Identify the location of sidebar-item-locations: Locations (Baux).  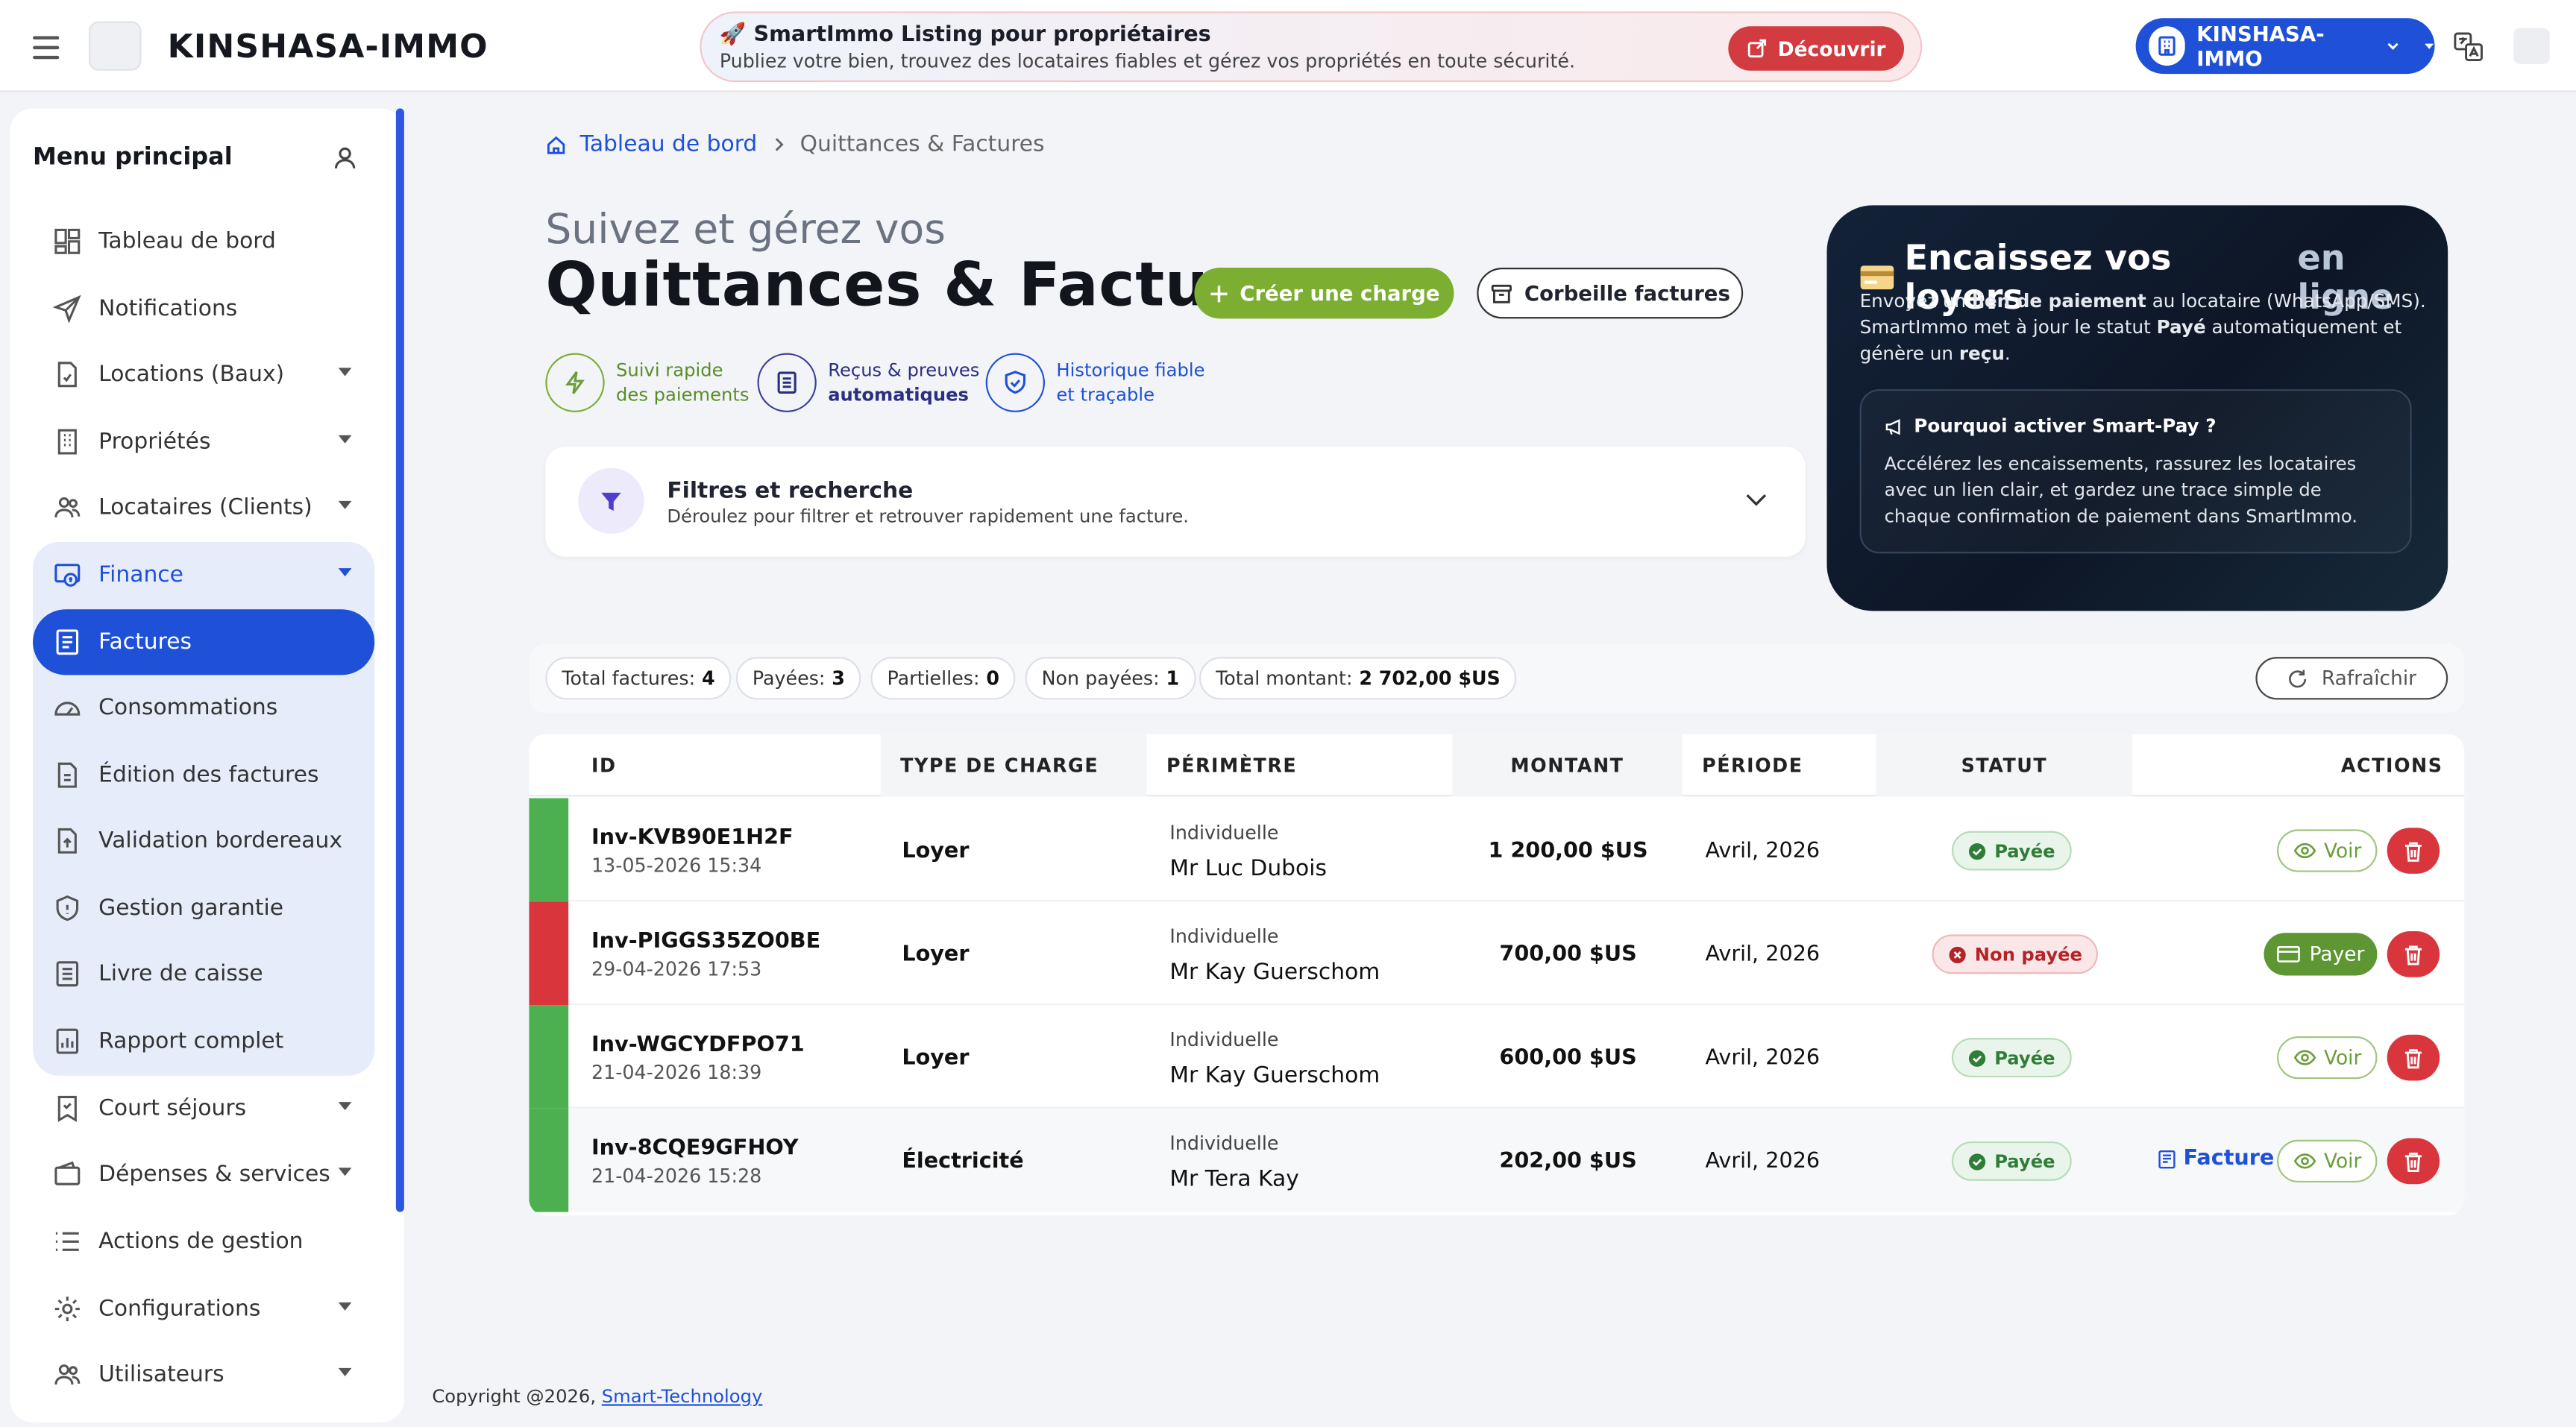
(204, 375).